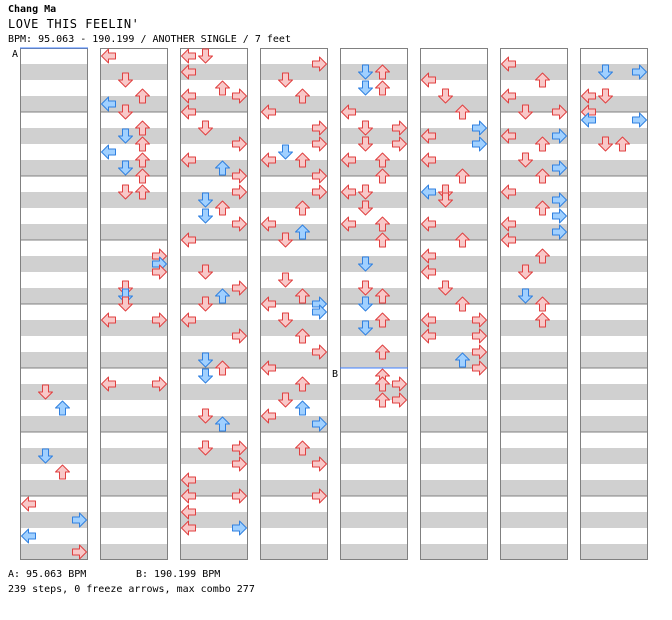  What do you see at coordinates (47, 574) in the screenshot?
I see `legend-bpm-a: A: 95.063 BPM` at bounding box center [47, 574].